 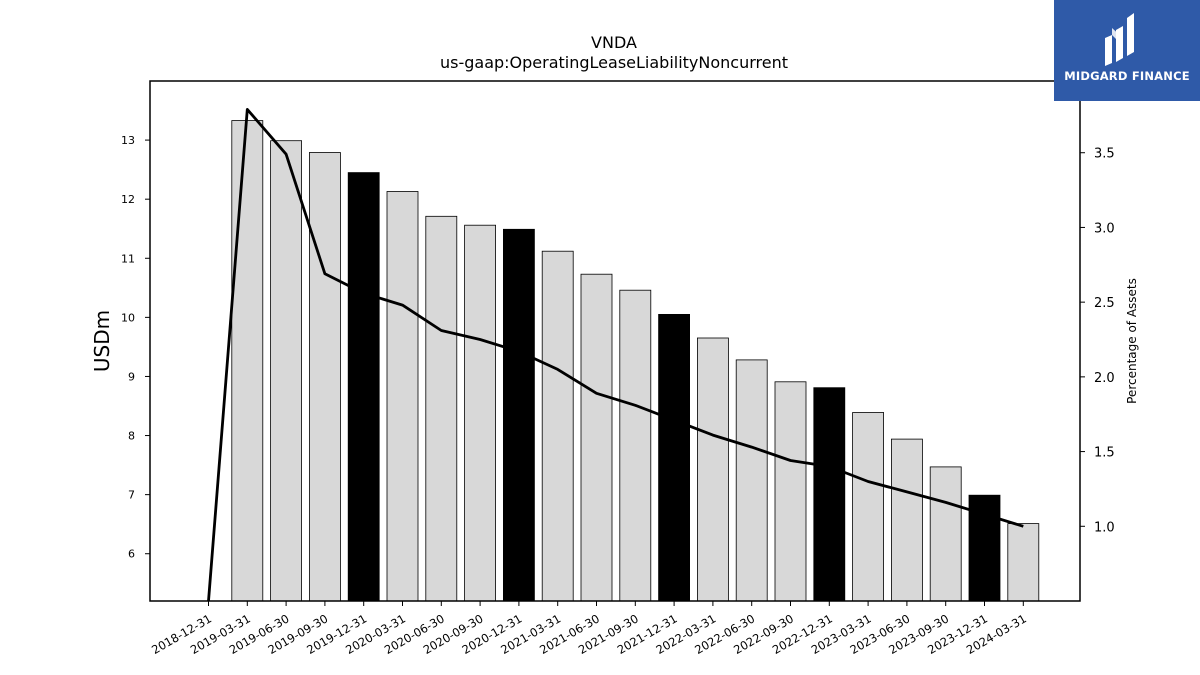 I want to click on logo-mark-icon, so click(x=1119, y=39).